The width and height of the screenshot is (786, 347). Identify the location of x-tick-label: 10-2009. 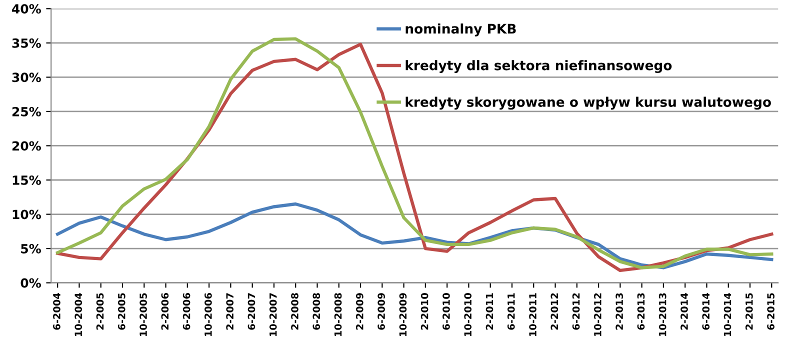
(403, 314).